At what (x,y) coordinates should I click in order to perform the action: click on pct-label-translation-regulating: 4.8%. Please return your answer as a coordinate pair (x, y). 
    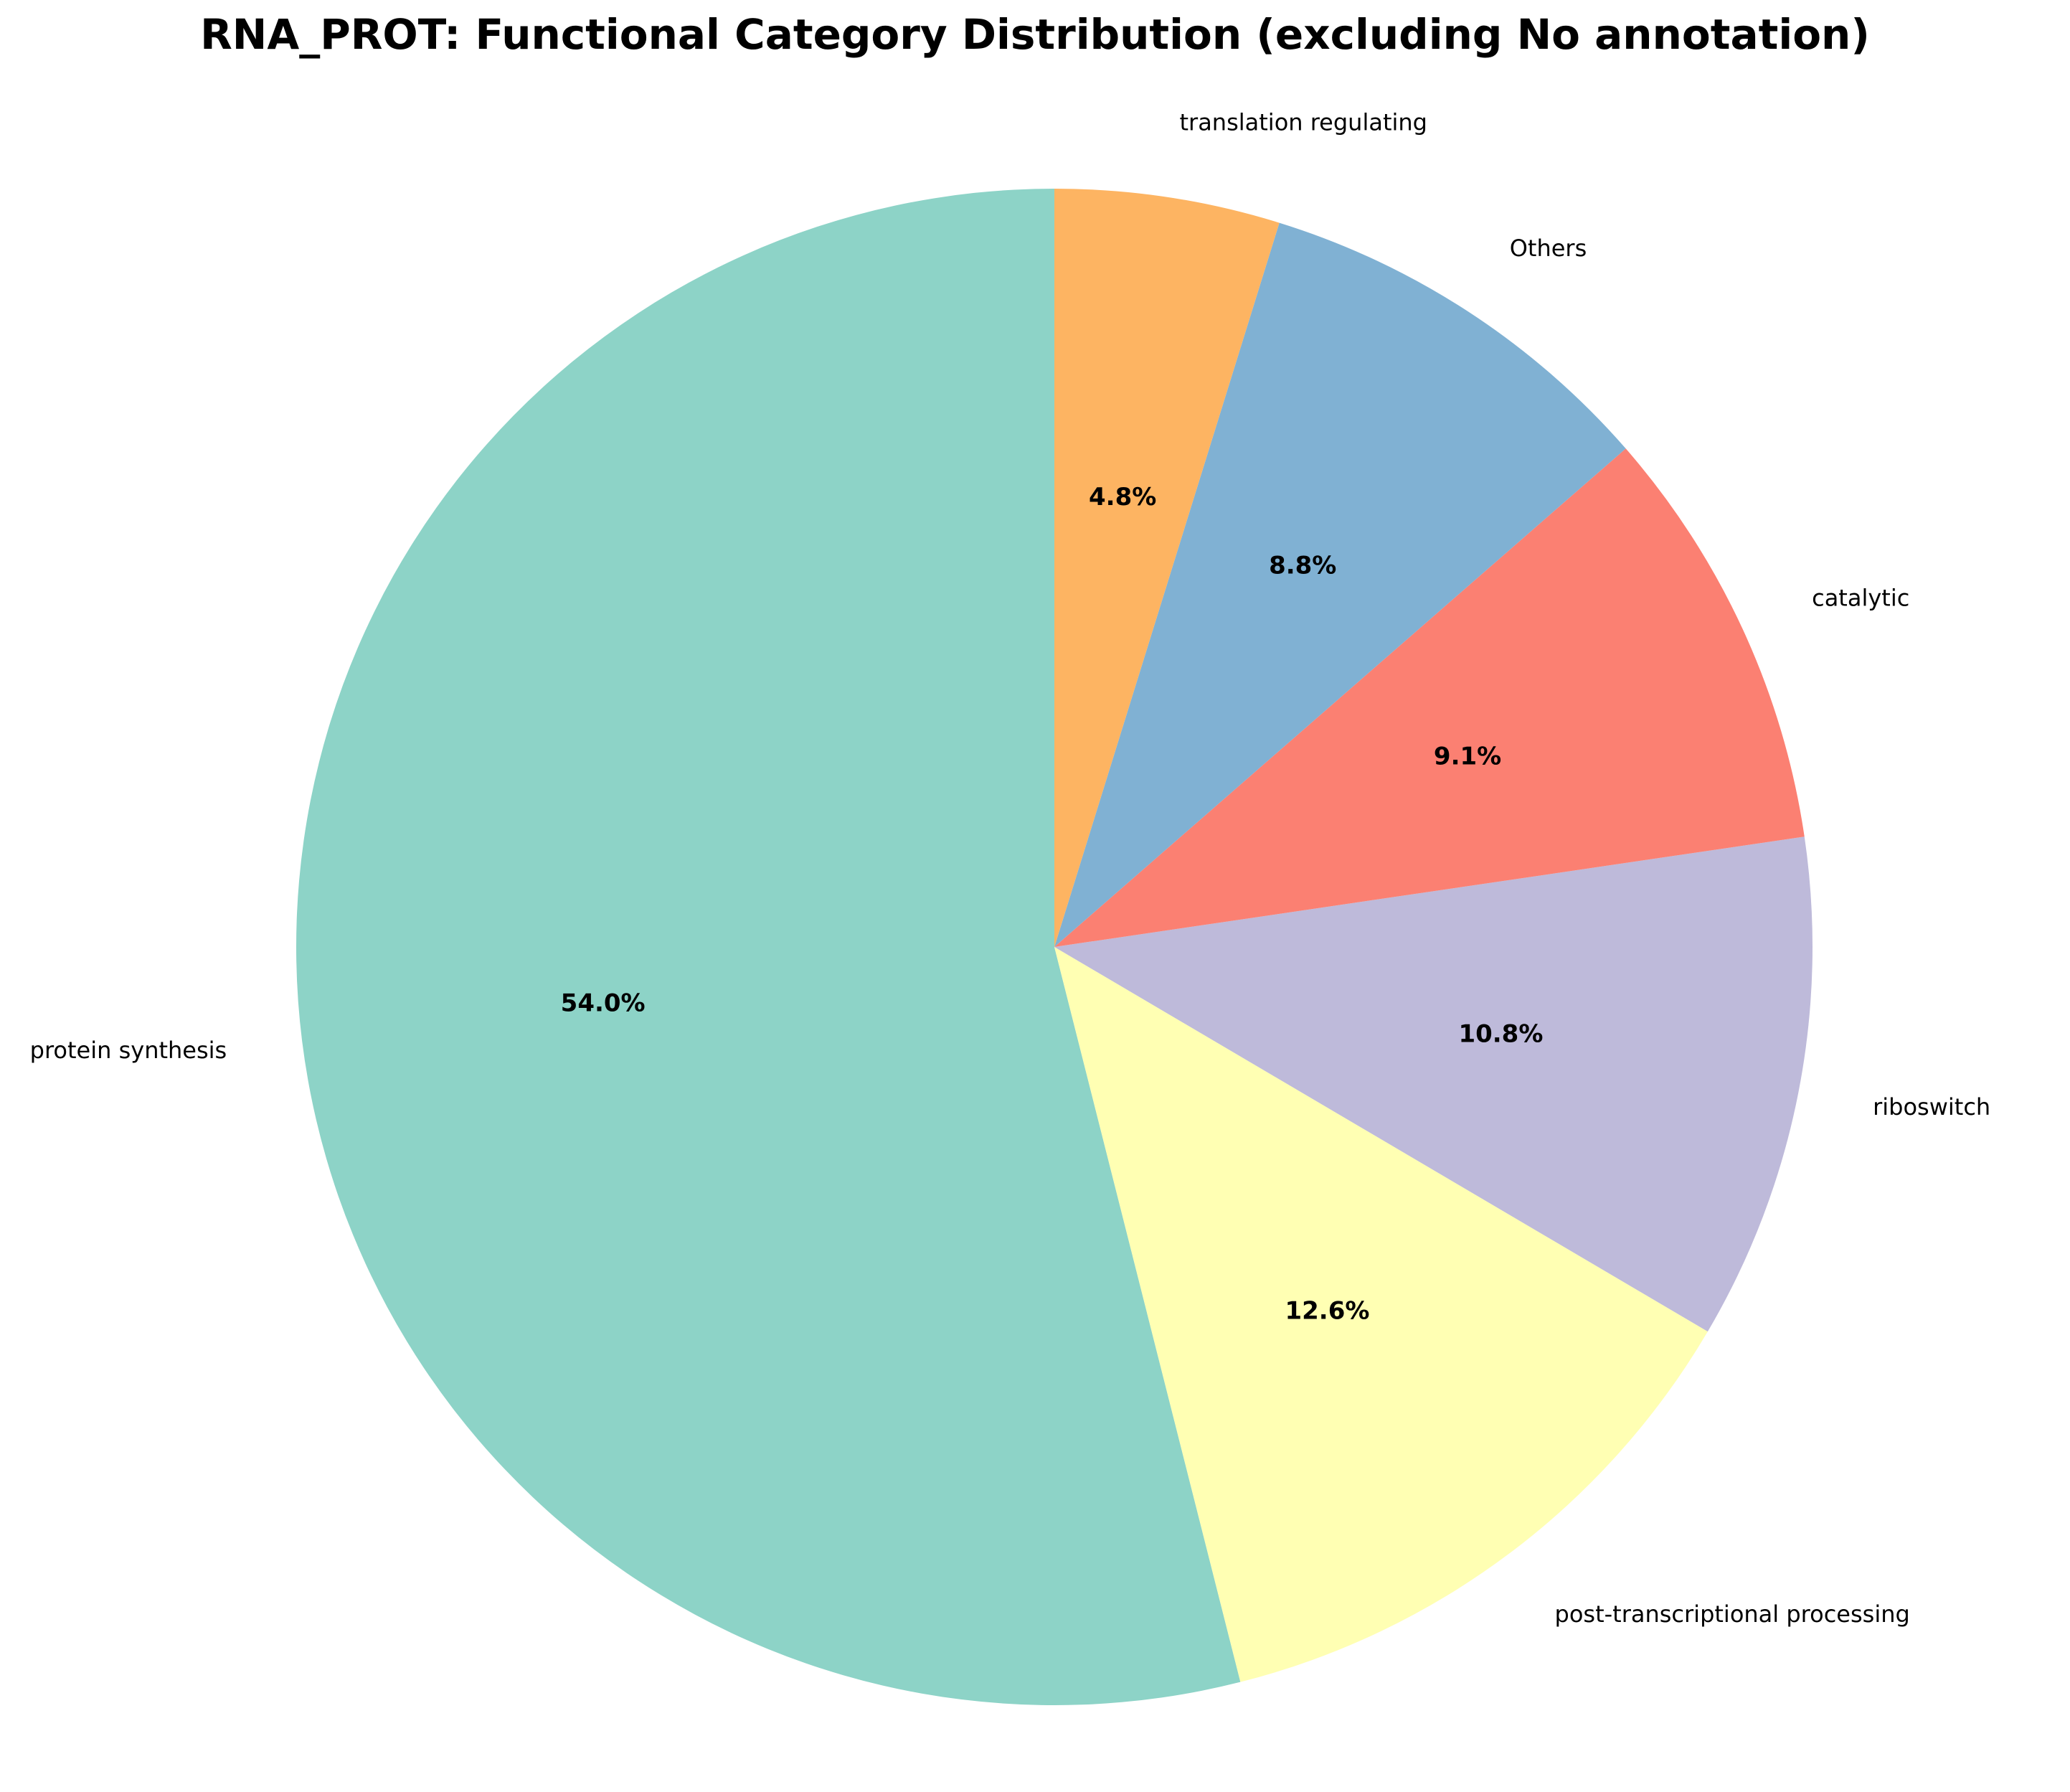
    Looking at the image, I should click on (1122, 497).